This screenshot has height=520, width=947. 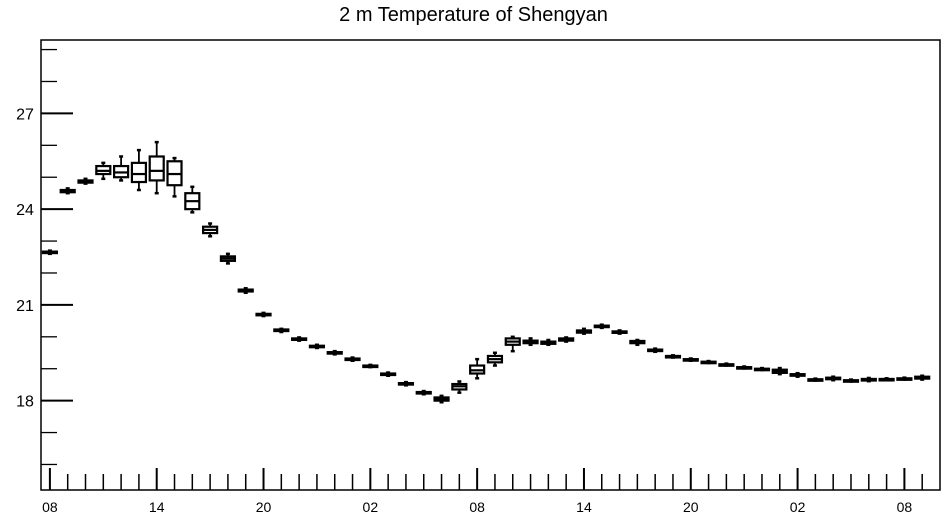 What do you see at coordinates (25, 210) in the screenshot?
I see `y-tick-label: 24` at bounding box center [25, 210].